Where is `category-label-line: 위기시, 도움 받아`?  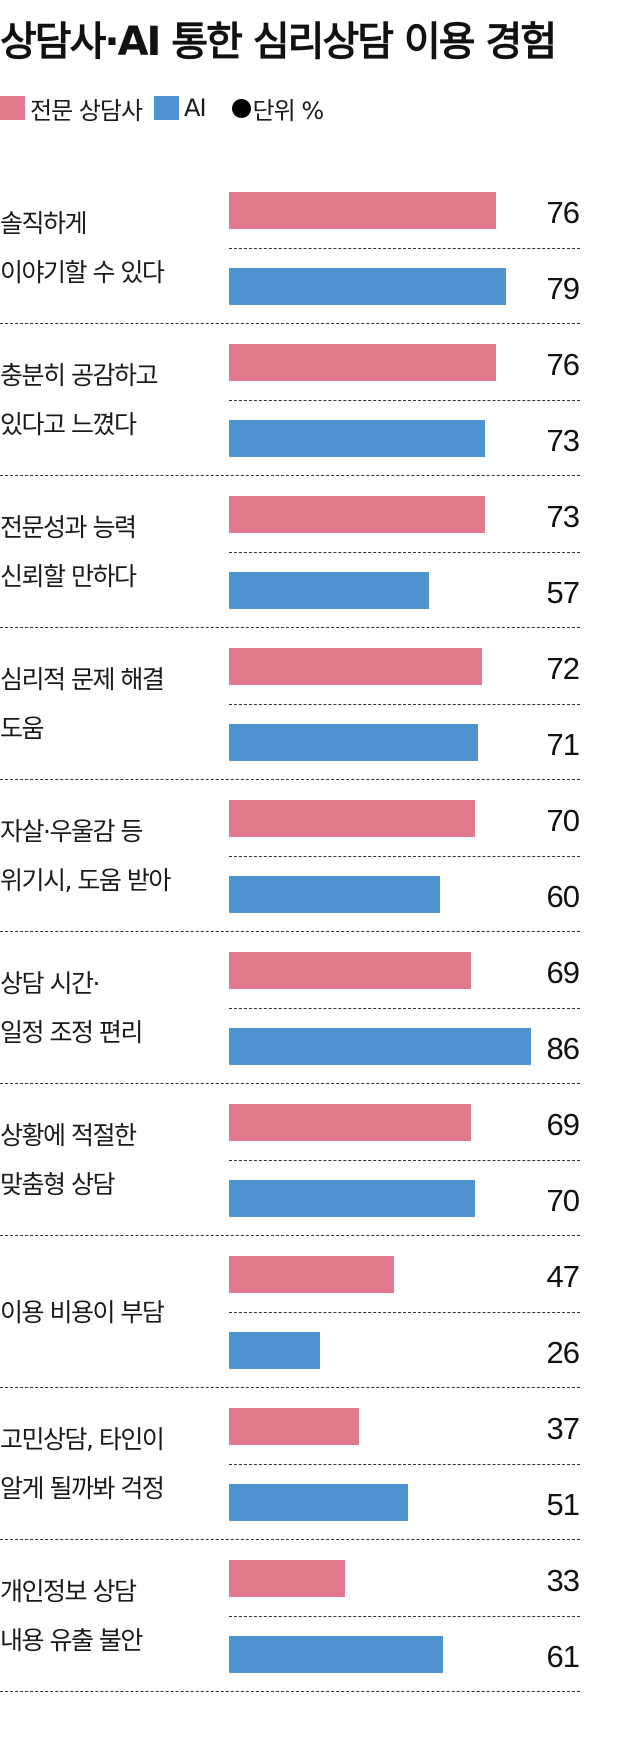
category-label-line: 위기시, 도움 받아 is located at coordinates (85, 880).